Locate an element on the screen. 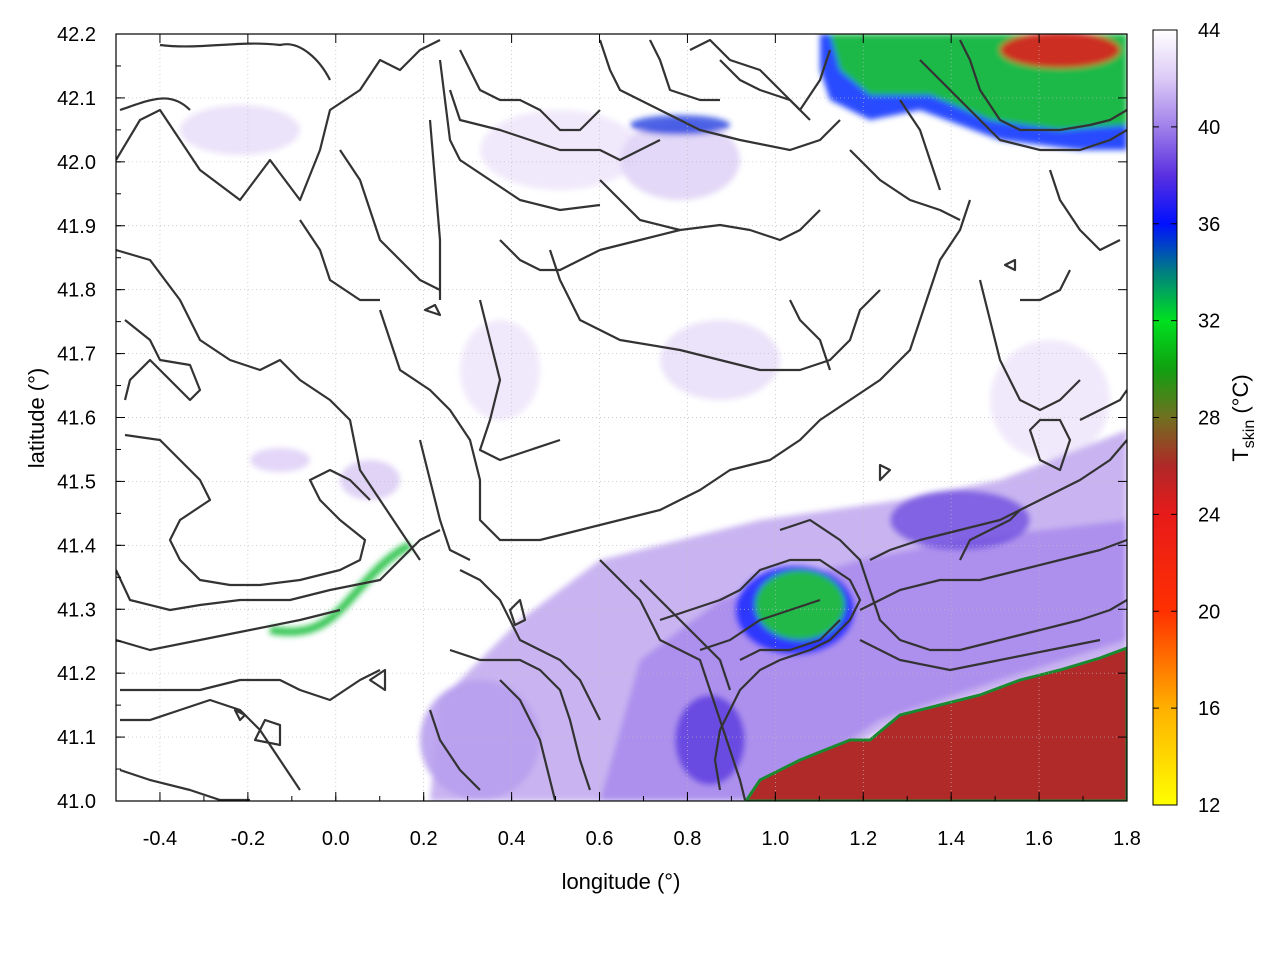  colorbar-title-main: T is located at coordinates (1240, 454).